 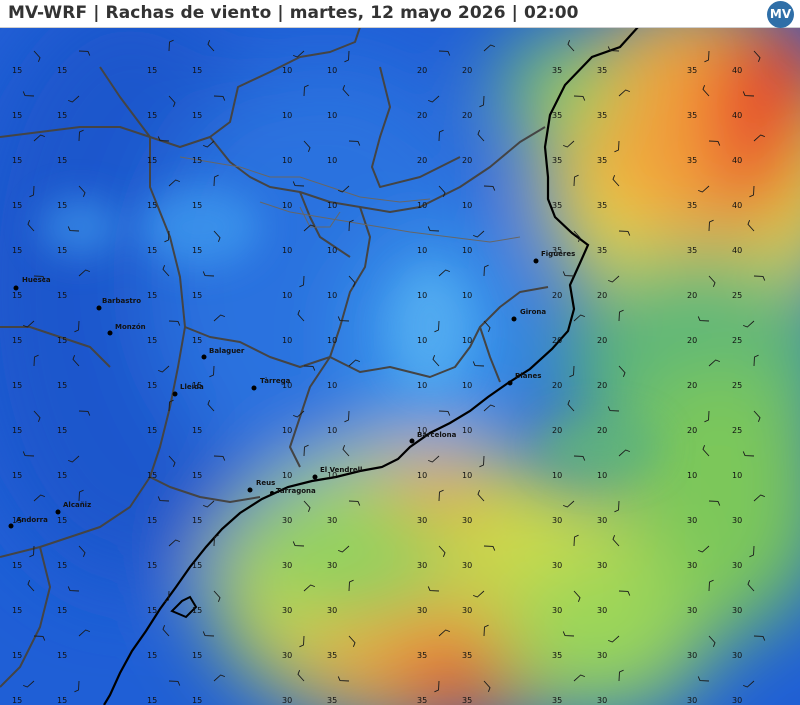 What do you see at coordinates (73, 508) in the screenshot?
I see `city-alcaniz: Alcañiz` at bounding box center [73, 508].